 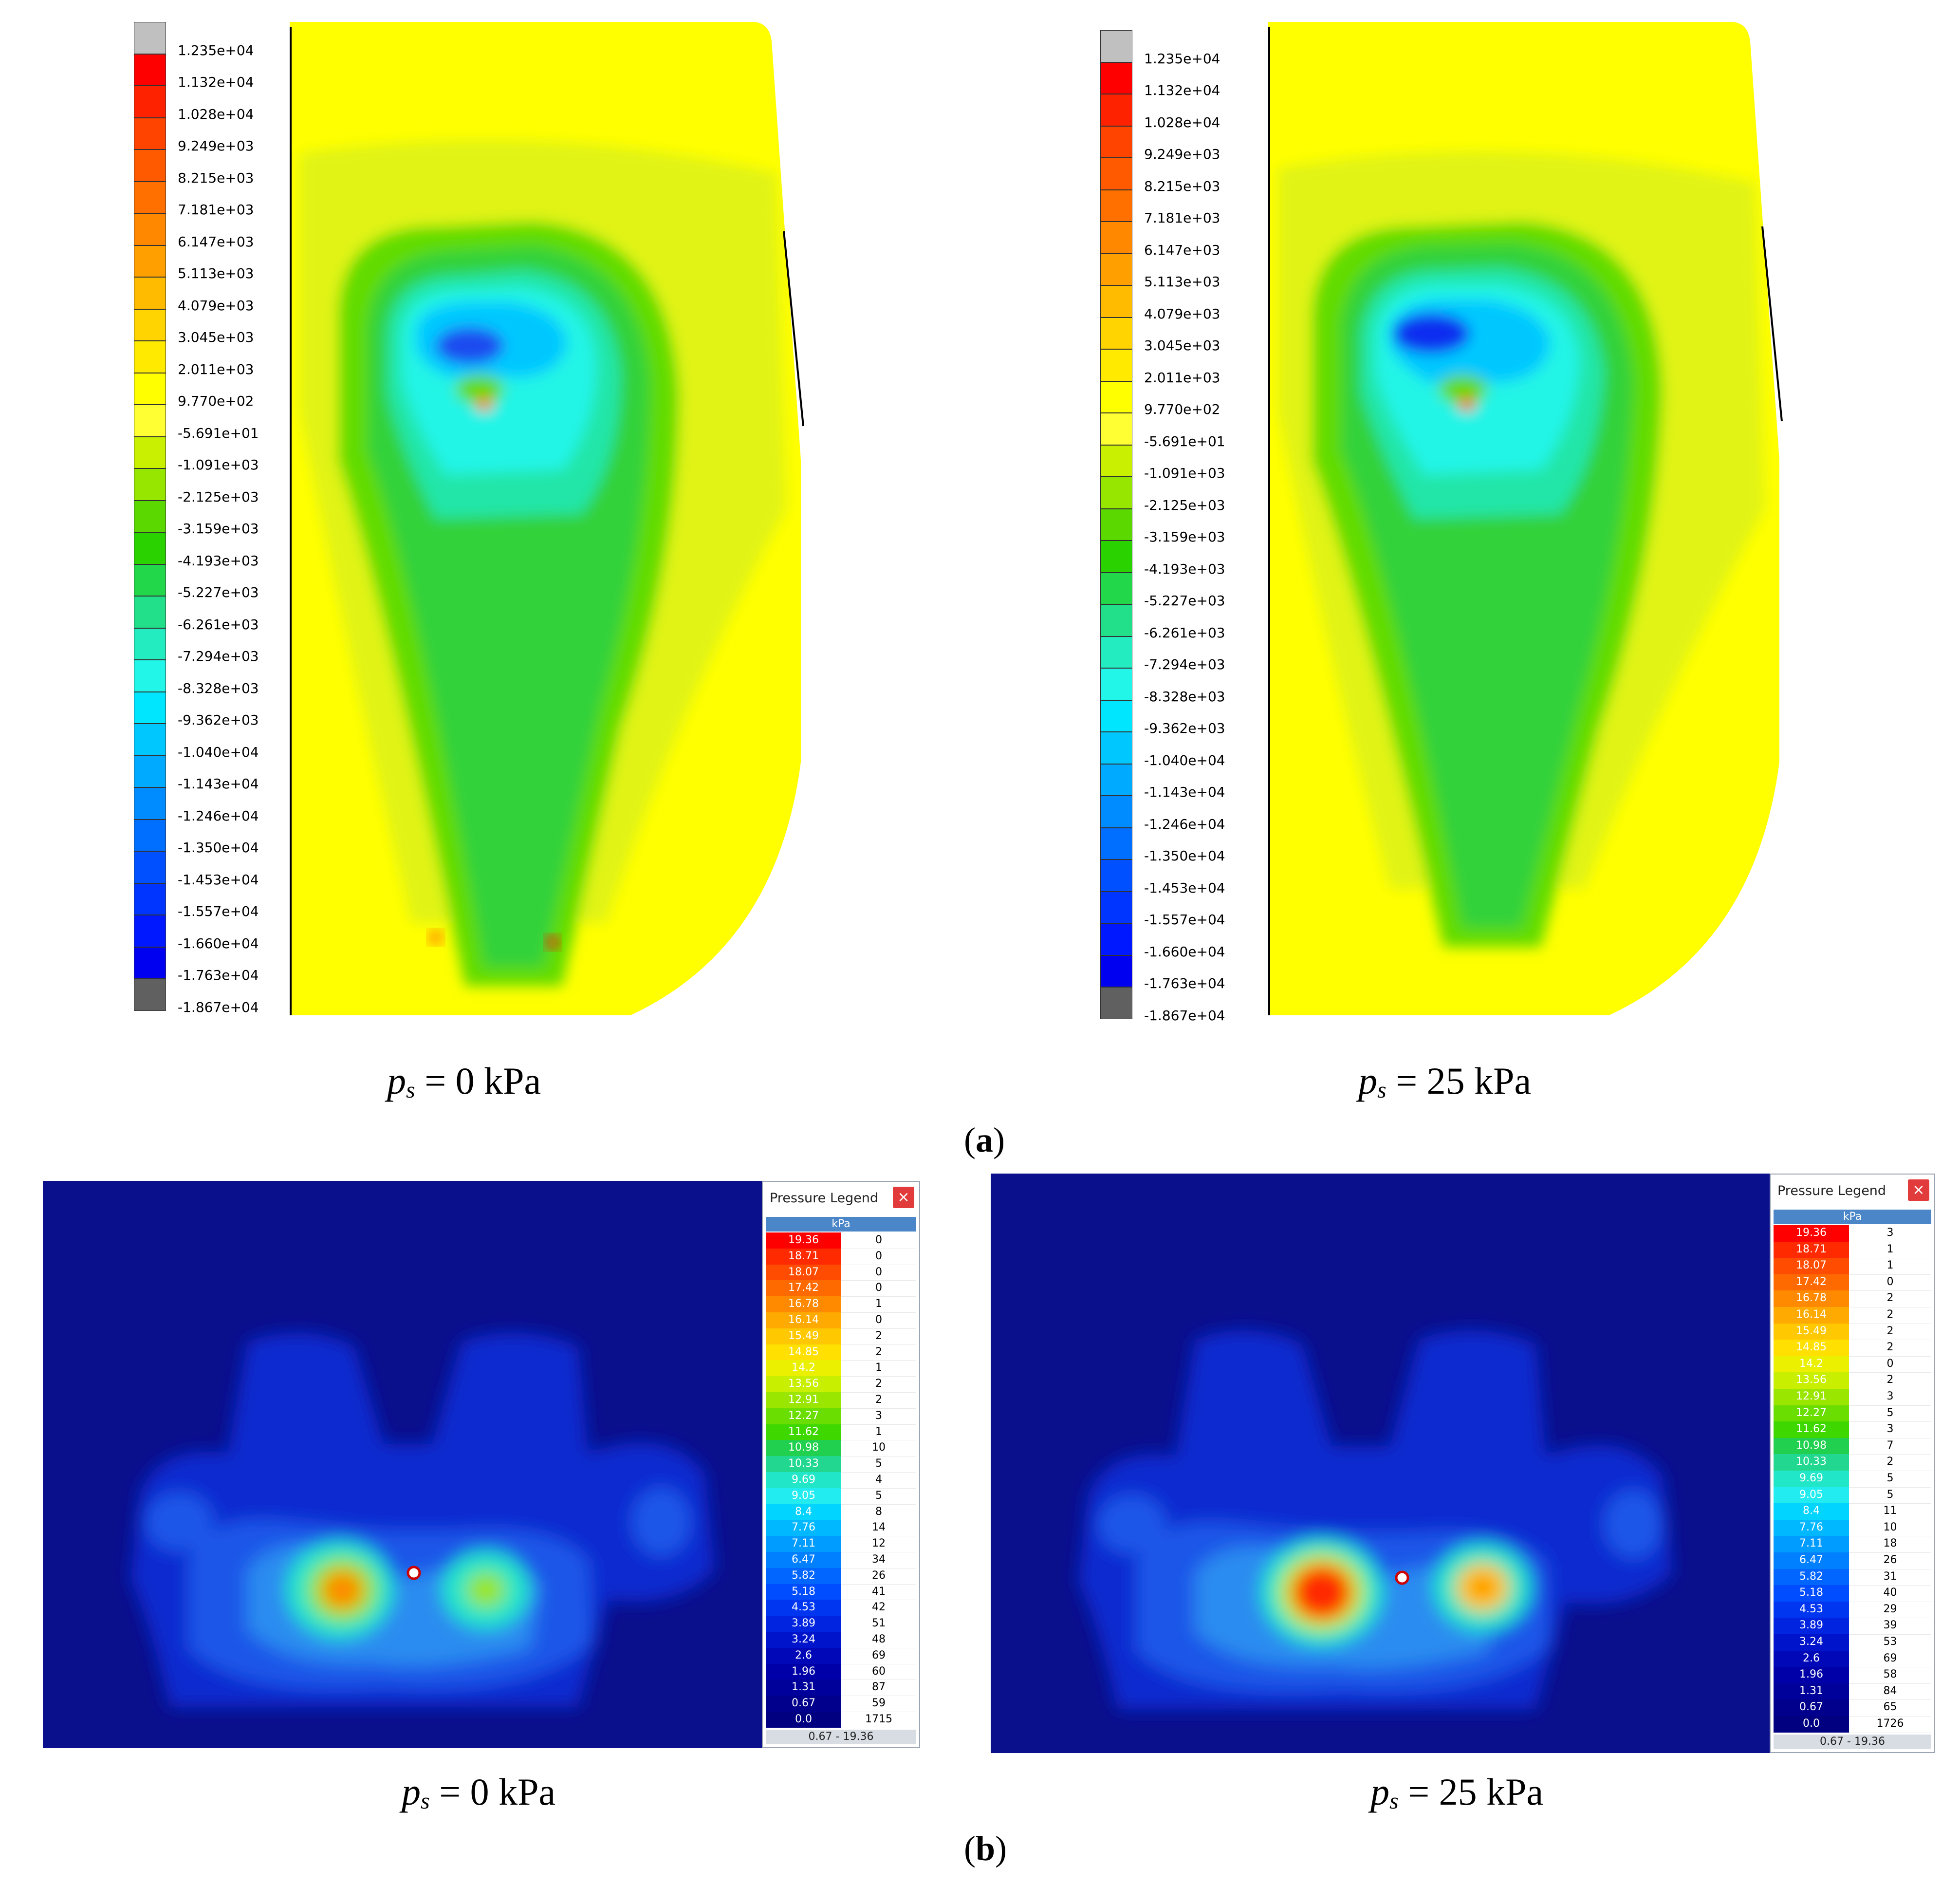 I want to click on legend-count: 1, so click(x=1890, y=1250).